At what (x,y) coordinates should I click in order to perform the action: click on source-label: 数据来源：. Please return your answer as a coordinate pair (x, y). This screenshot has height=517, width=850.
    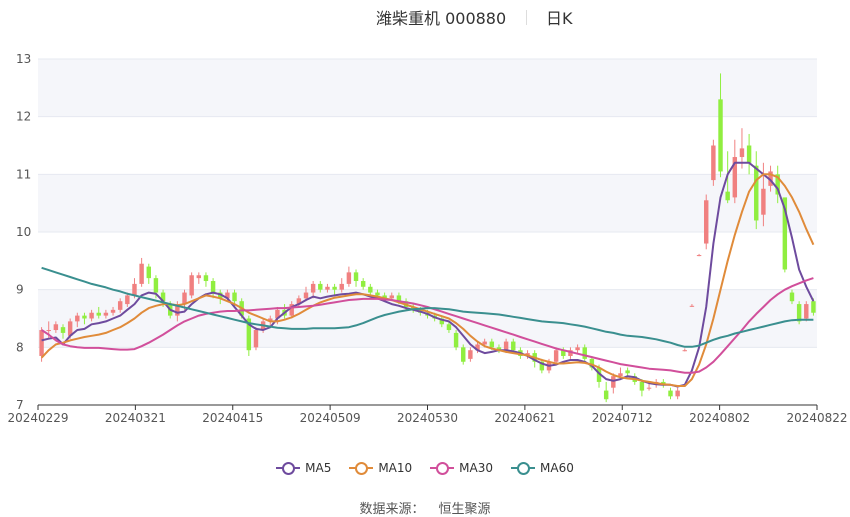
    Looking at the image, I should click on (392, 509).